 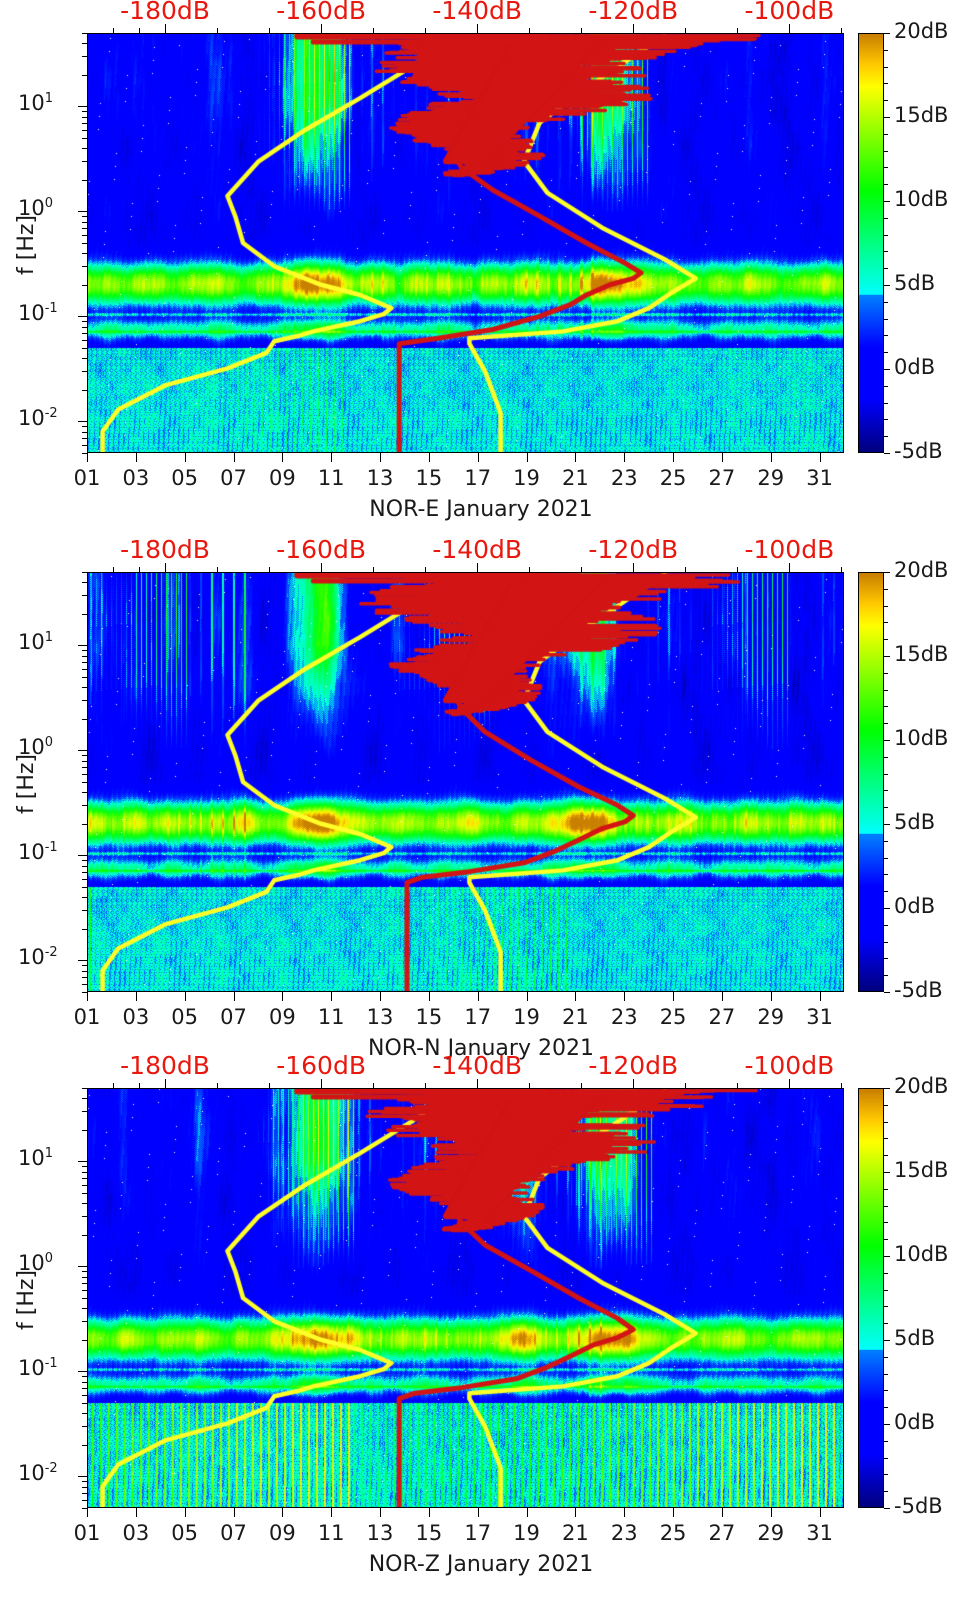 I want to click on x-axis-day-label: 11, so click(x=331, y=1017).